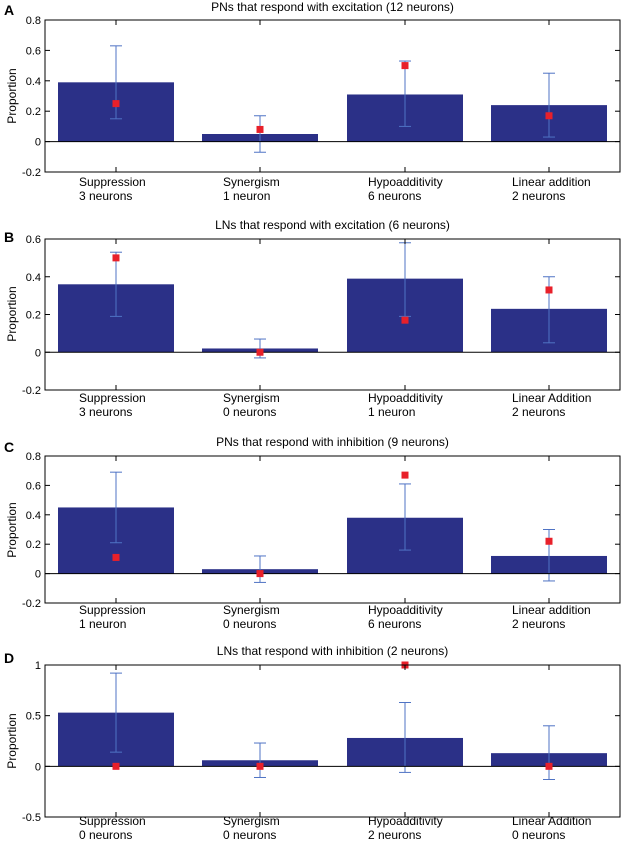 The height and width of the screenshot is (841, 622). I want to click on y-tick-label: 1, so click(38, 666).